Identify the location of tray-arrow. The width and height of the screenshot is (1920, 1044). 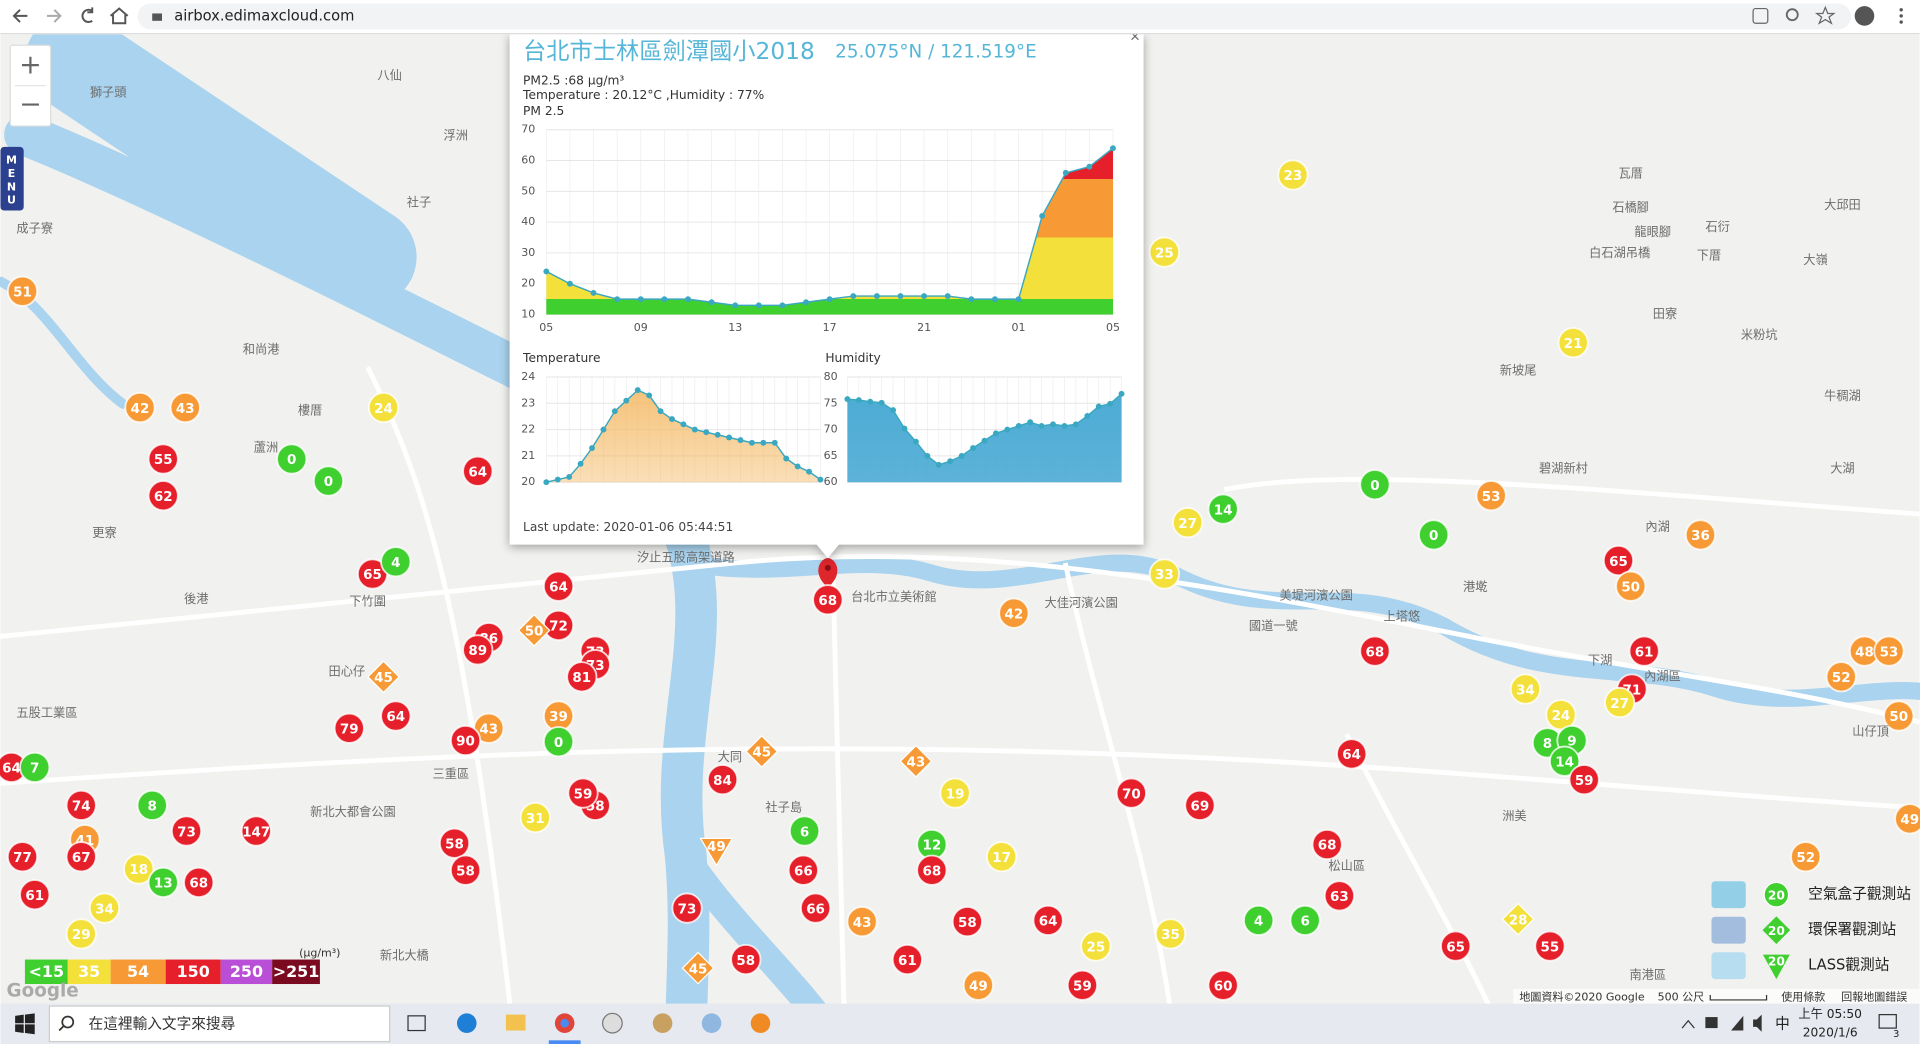
(1688, 1024).